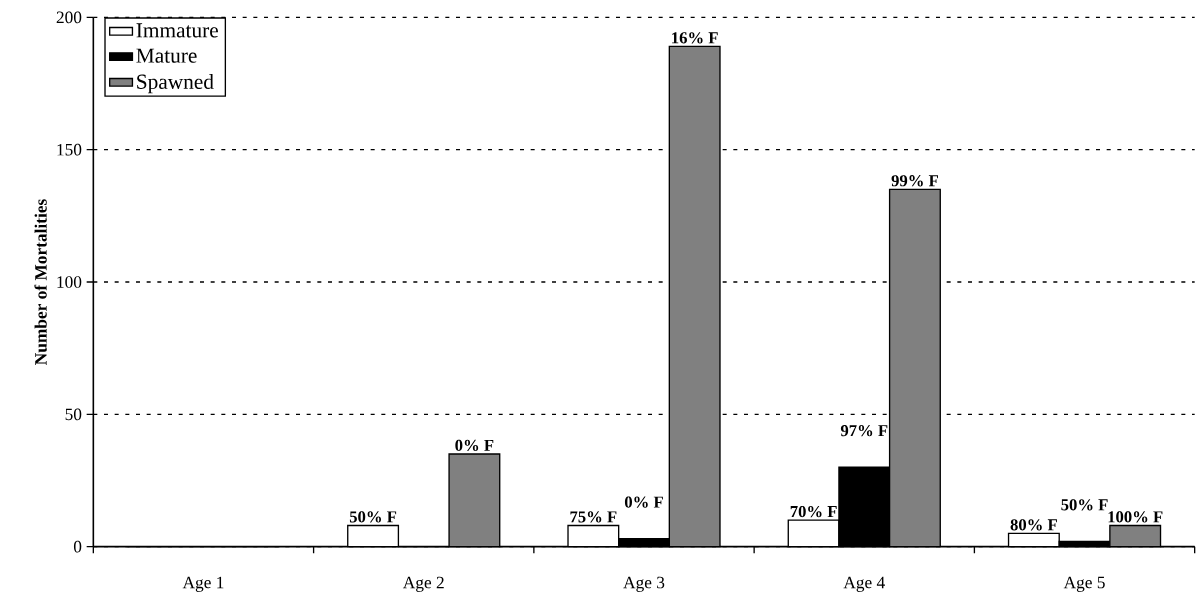 Image resolution: width=1204 pixels, height=595 pixels. I want to click on y-tick-label: 0, so click(77, 546).